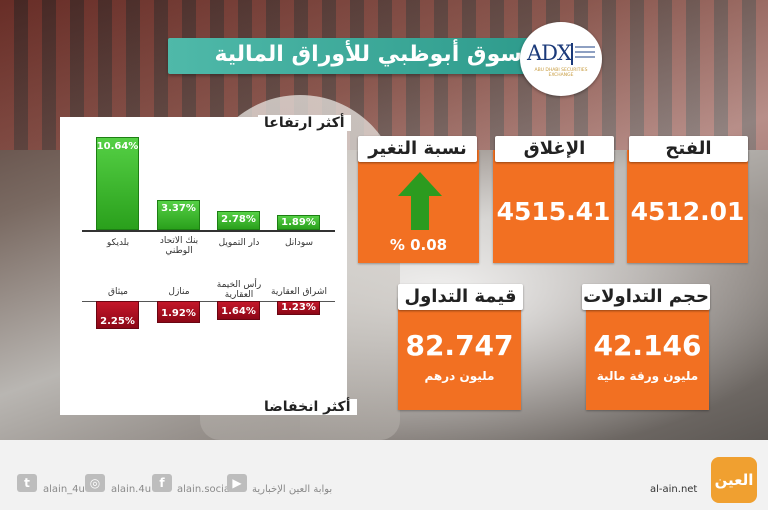 The height and width of the screenshot is (510, 768). What do you see at coordinates (239, 290) in the screenshot?
I see `loser-name: رأس الخيمة العقارية` at bounding box center [239, 290].